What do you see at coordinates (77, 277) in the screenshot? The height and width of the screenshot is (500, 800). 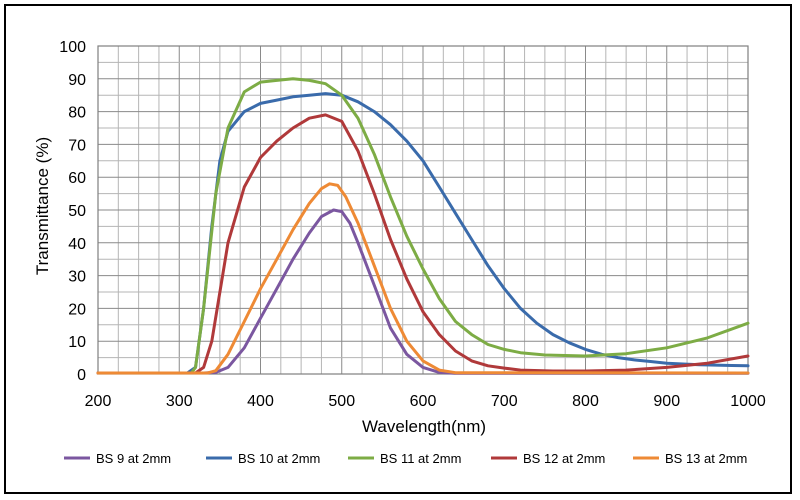 I see `y-tick-label: 30` at bounding box center [77, 277].